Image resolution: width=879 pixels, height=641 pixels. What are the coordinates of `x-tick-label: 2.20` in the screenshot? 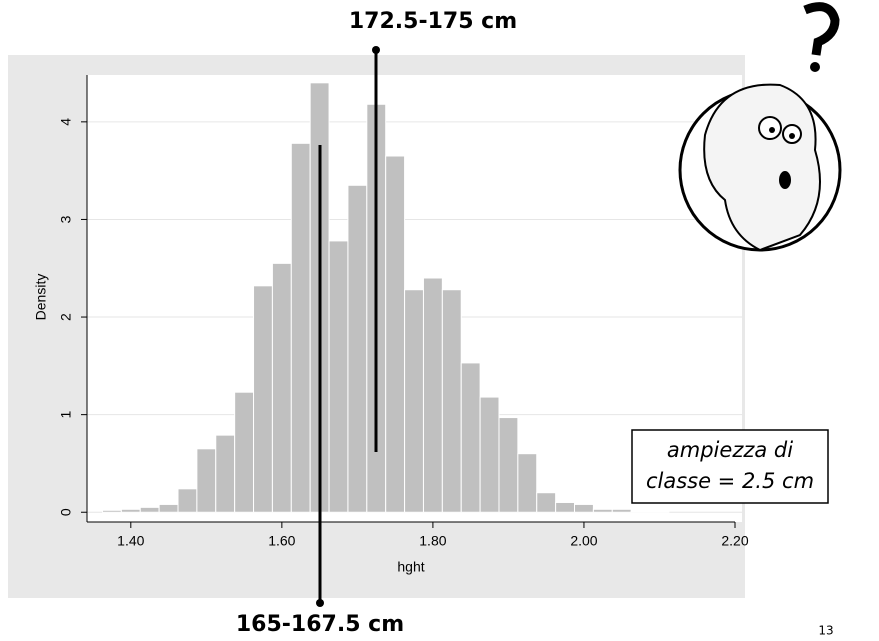 It's located at (734, 541).